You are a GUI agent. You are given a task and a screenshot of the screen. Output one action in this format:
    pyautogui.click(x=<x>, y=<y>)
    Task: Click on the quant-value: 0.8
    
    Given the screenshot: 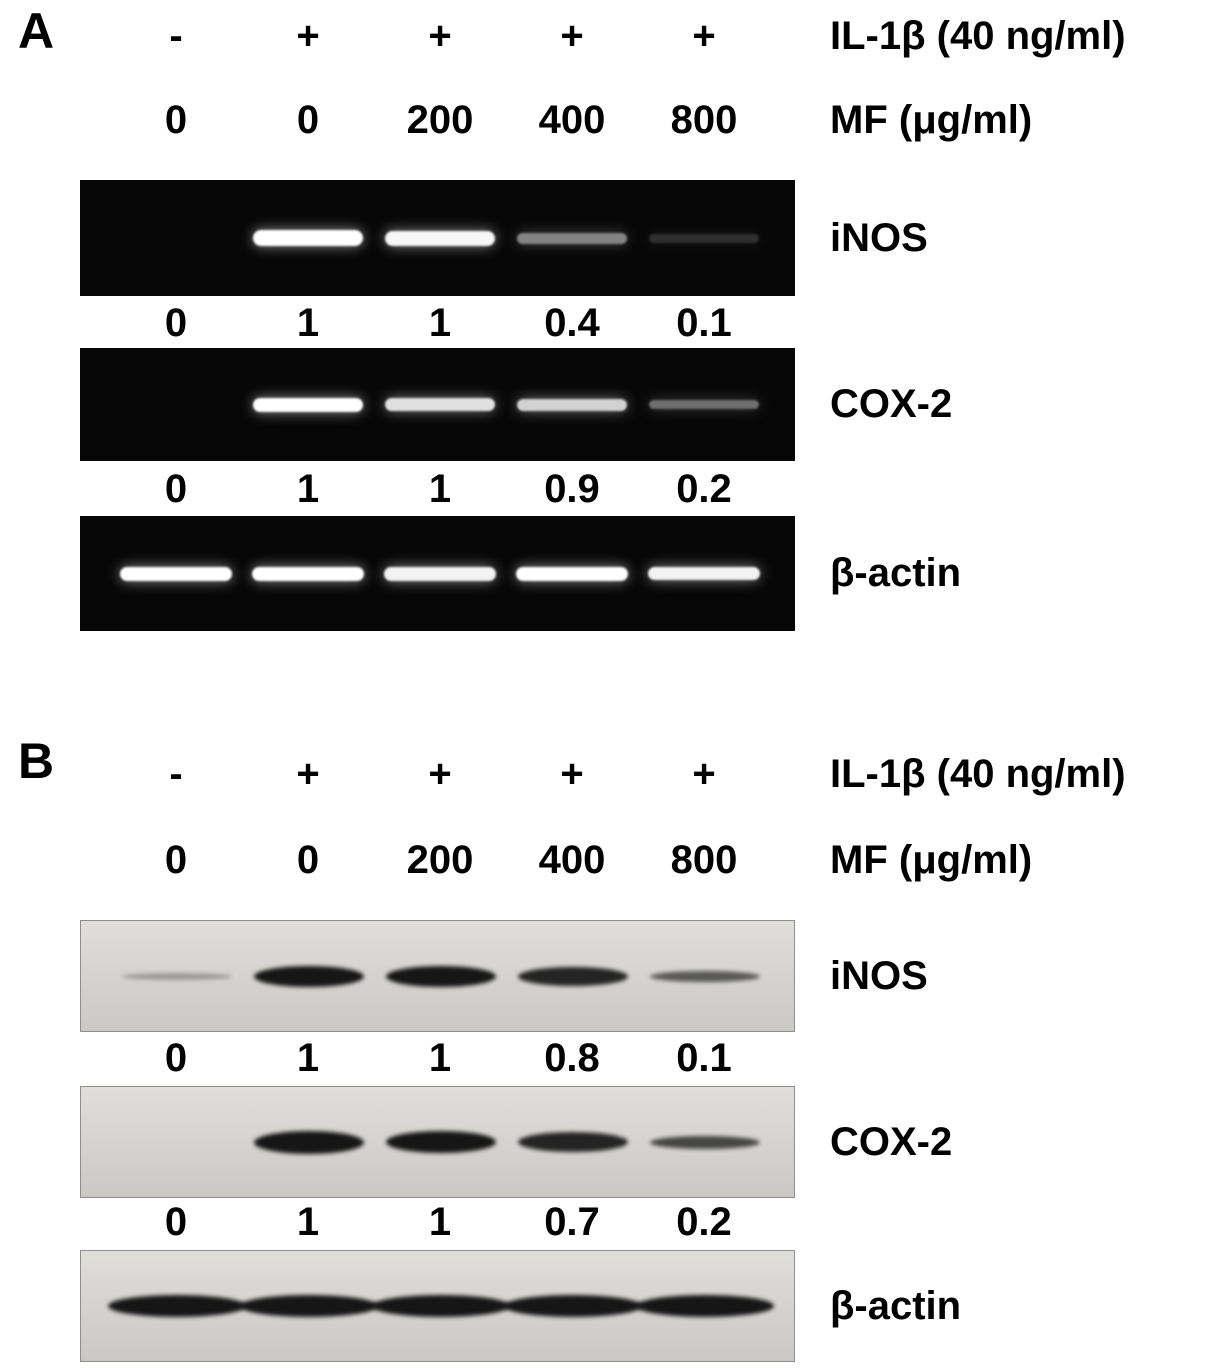 What is the action you would take?
    pyautogui.click(x=572, y=1058)
    